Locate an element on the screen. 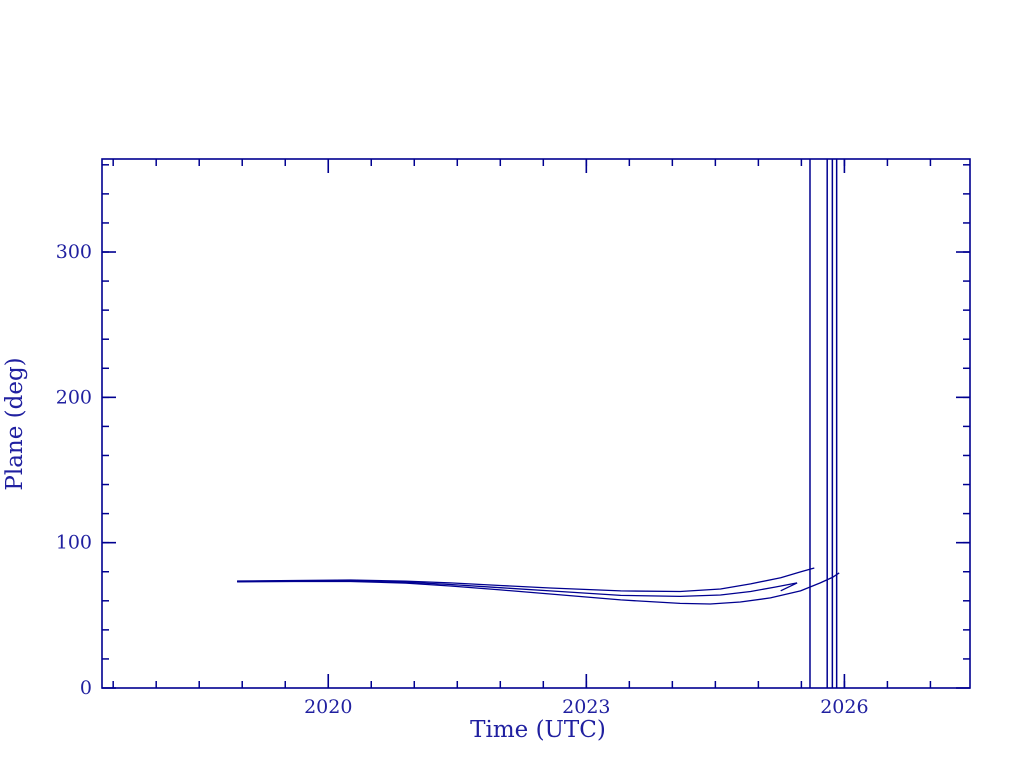 The width and height of the screenshot is (1024, 768). x-tick-label: 2023 is located at coordinates (586, 707).